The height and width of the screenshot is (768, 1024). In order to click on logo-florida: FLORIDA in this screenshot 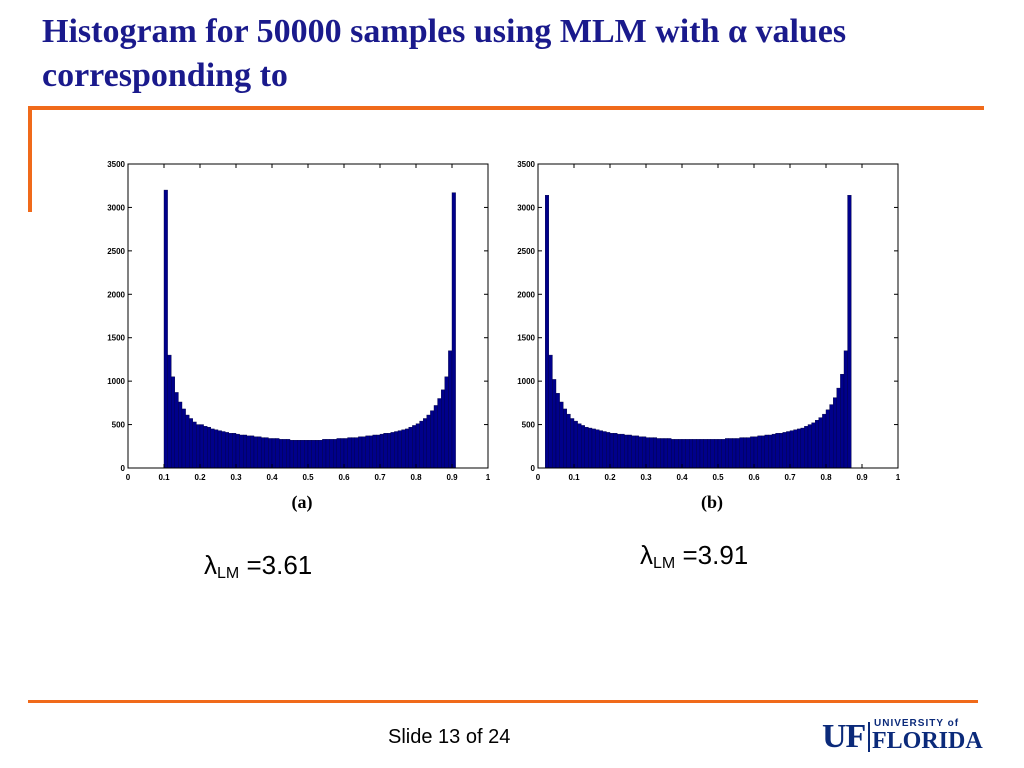, I will do `click(927, 741)`.